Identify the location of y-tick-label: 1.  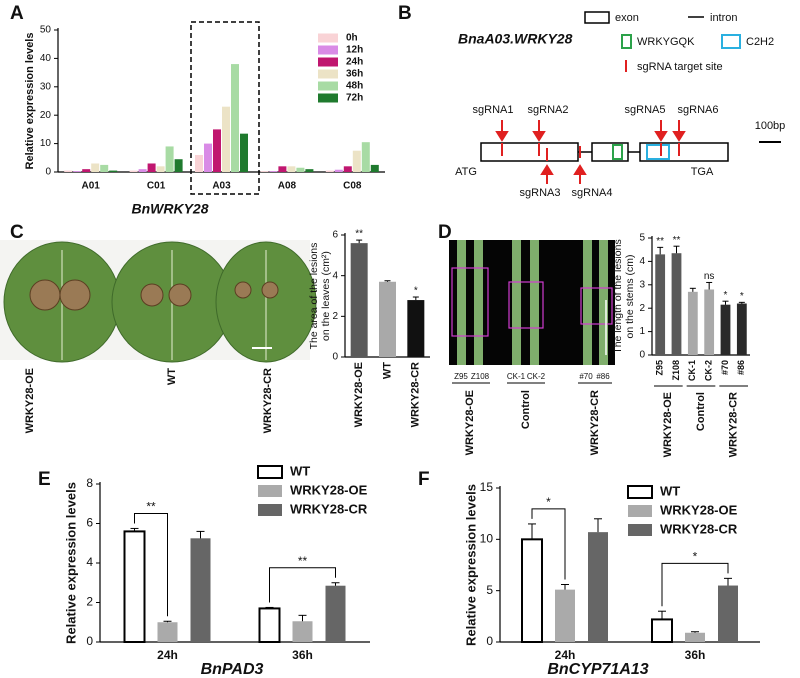
(642, 331).